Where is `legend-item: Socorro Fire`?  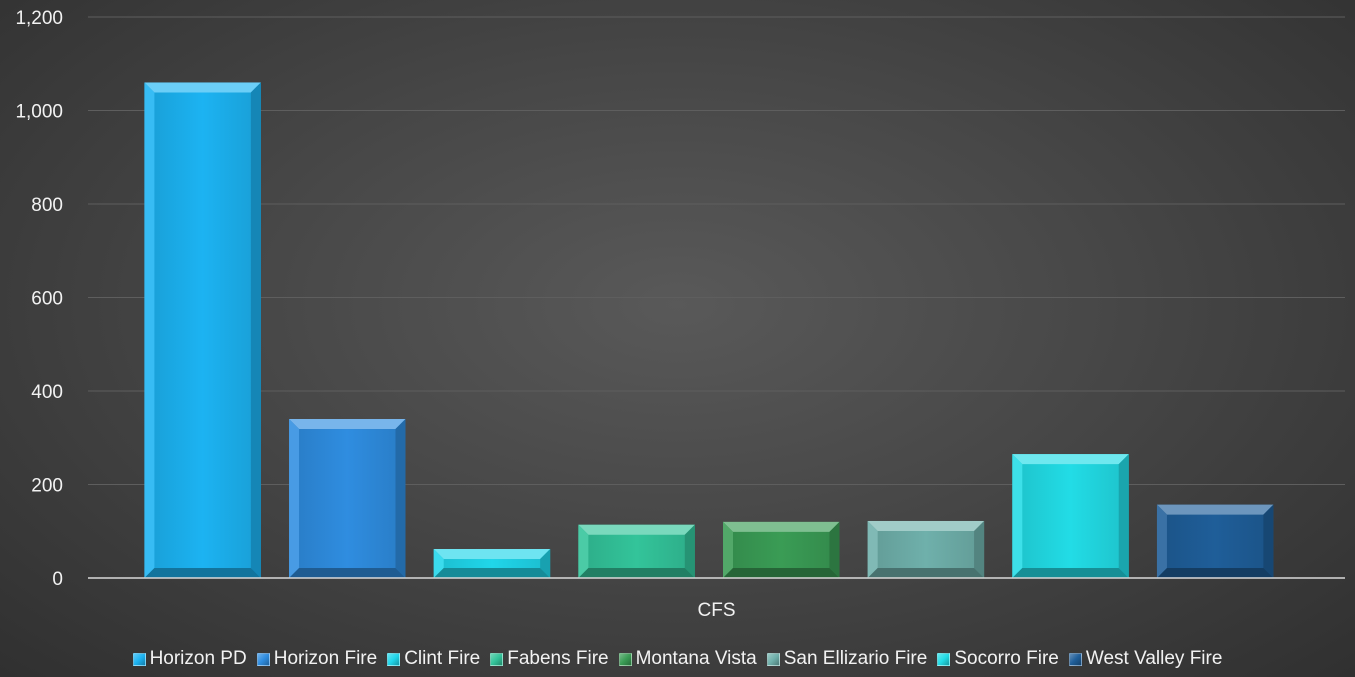
legend-item: Socorro Fire is located at coordinates (998, 659).